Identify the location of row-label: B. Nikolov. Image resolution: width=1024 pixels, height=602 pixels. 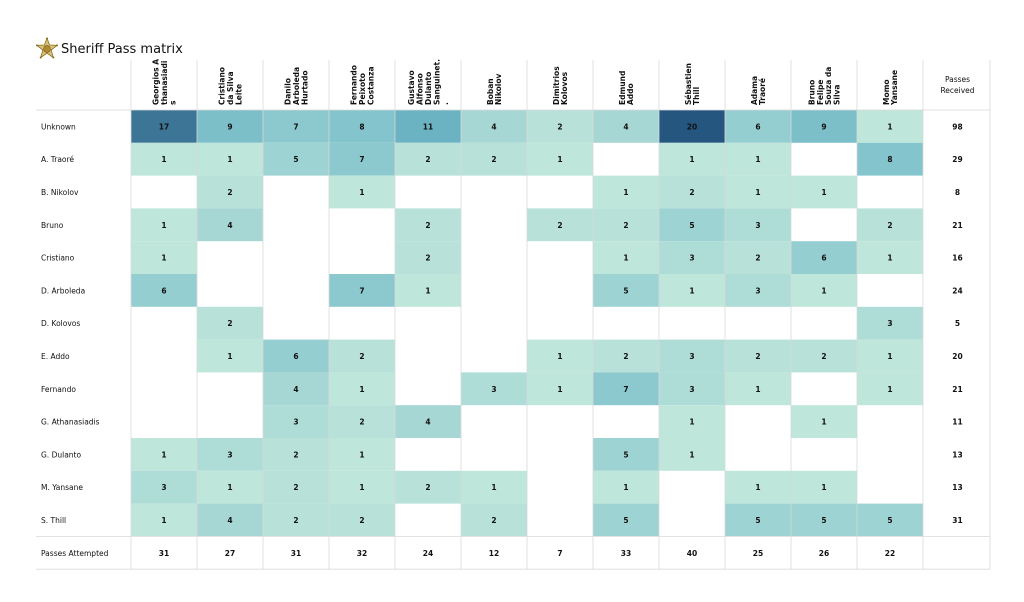
(60, 192).